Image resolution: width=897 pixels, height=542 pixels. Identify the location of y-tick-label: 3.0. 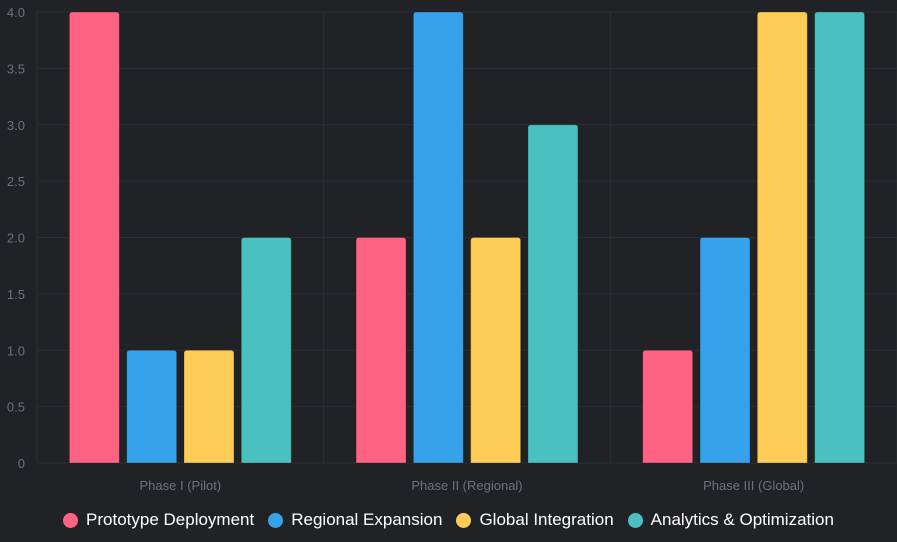
(16, 125).